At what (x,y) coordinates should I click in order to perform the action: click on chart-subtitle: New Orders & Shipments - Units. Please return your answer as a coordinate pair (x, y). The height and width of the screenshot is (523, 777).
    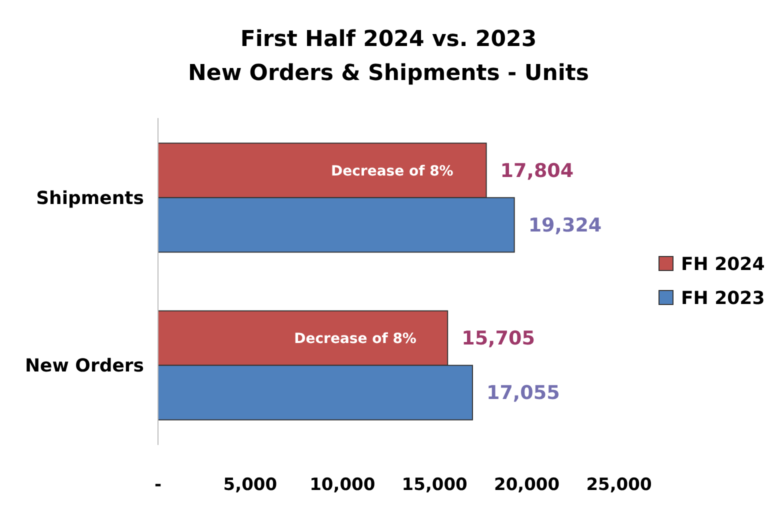
    Looking at the image, I should click on (389, 73).